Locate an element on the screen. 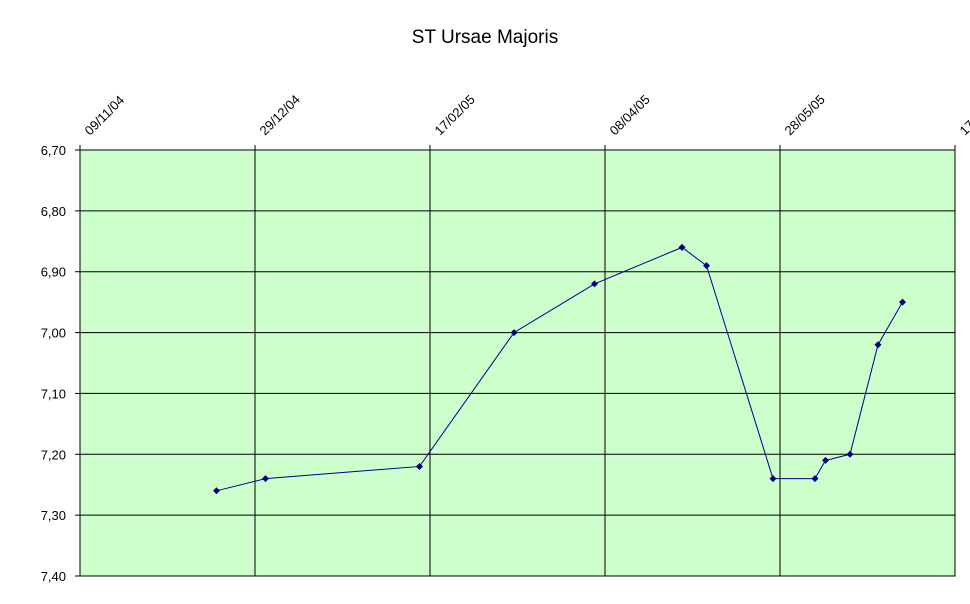  y-tick-label: 7,00 is located at coordinates (53, 333).